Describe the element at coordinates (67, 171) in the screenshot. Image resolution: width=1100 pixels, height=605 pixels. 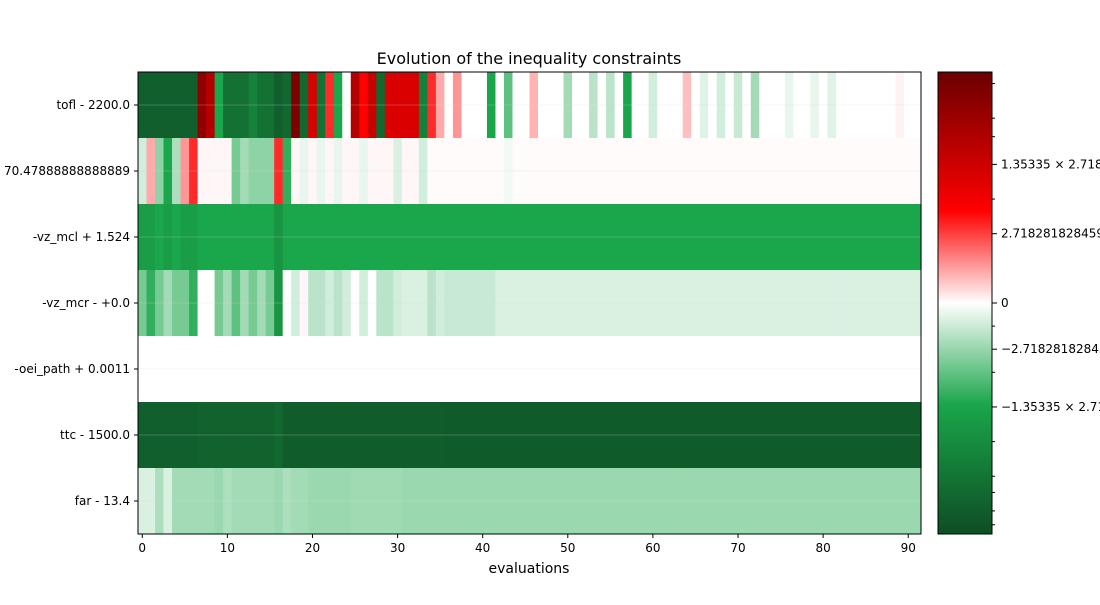
I see `y-tick-label: 70.47888888888889` at that location.